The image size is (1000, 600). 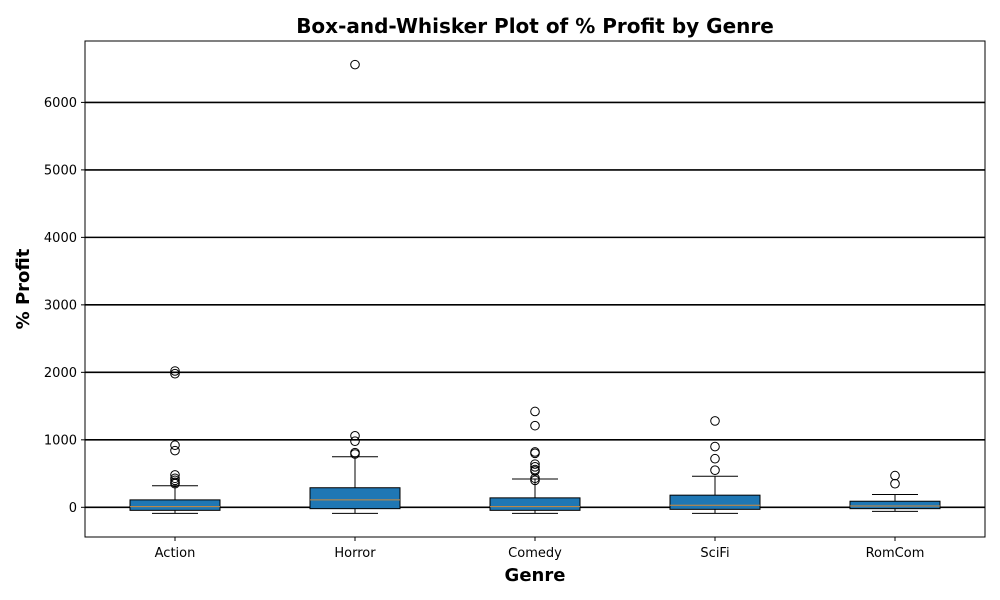 What do you see at coordinates (60, 305) in the screenshot?
I see `y-tick-label: 3000` at bounding box center [60, 305].